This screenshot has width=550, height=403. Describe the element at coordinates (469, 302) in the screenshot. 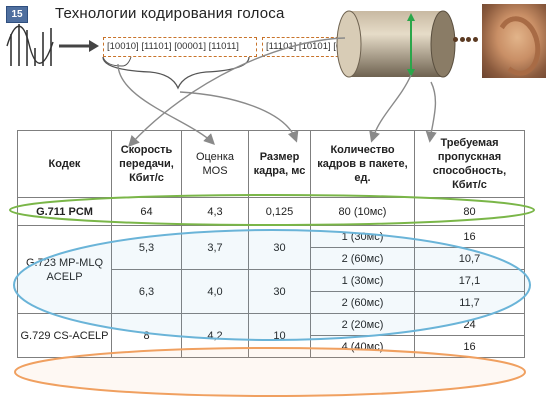

I see `cell-bandwidth: 11,7` at that location.